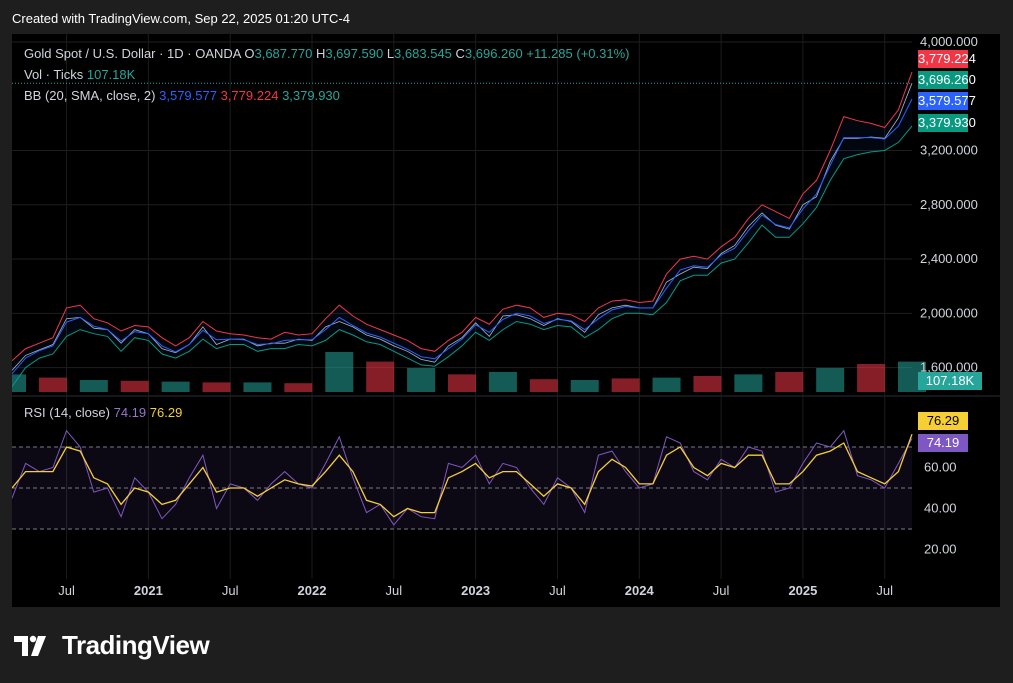 This screenshot has height=683, width=1013. I want to click on lower-band-badge: 3,379.930, so click(947, 123).